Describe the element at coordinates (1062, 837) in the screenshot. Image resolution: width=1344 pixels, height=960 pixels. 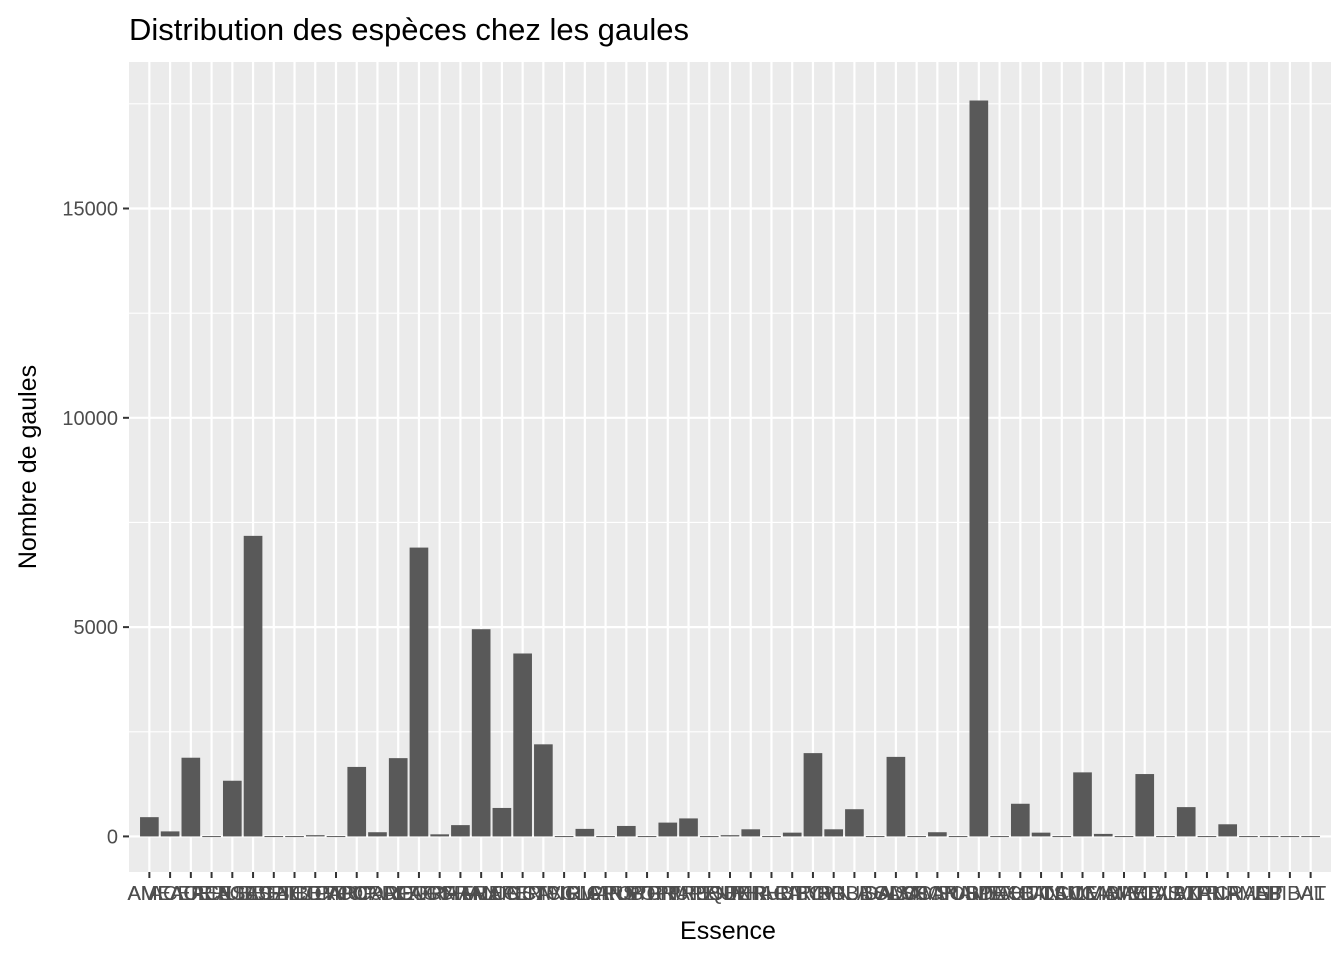
I see `bar-tilame` at that location.